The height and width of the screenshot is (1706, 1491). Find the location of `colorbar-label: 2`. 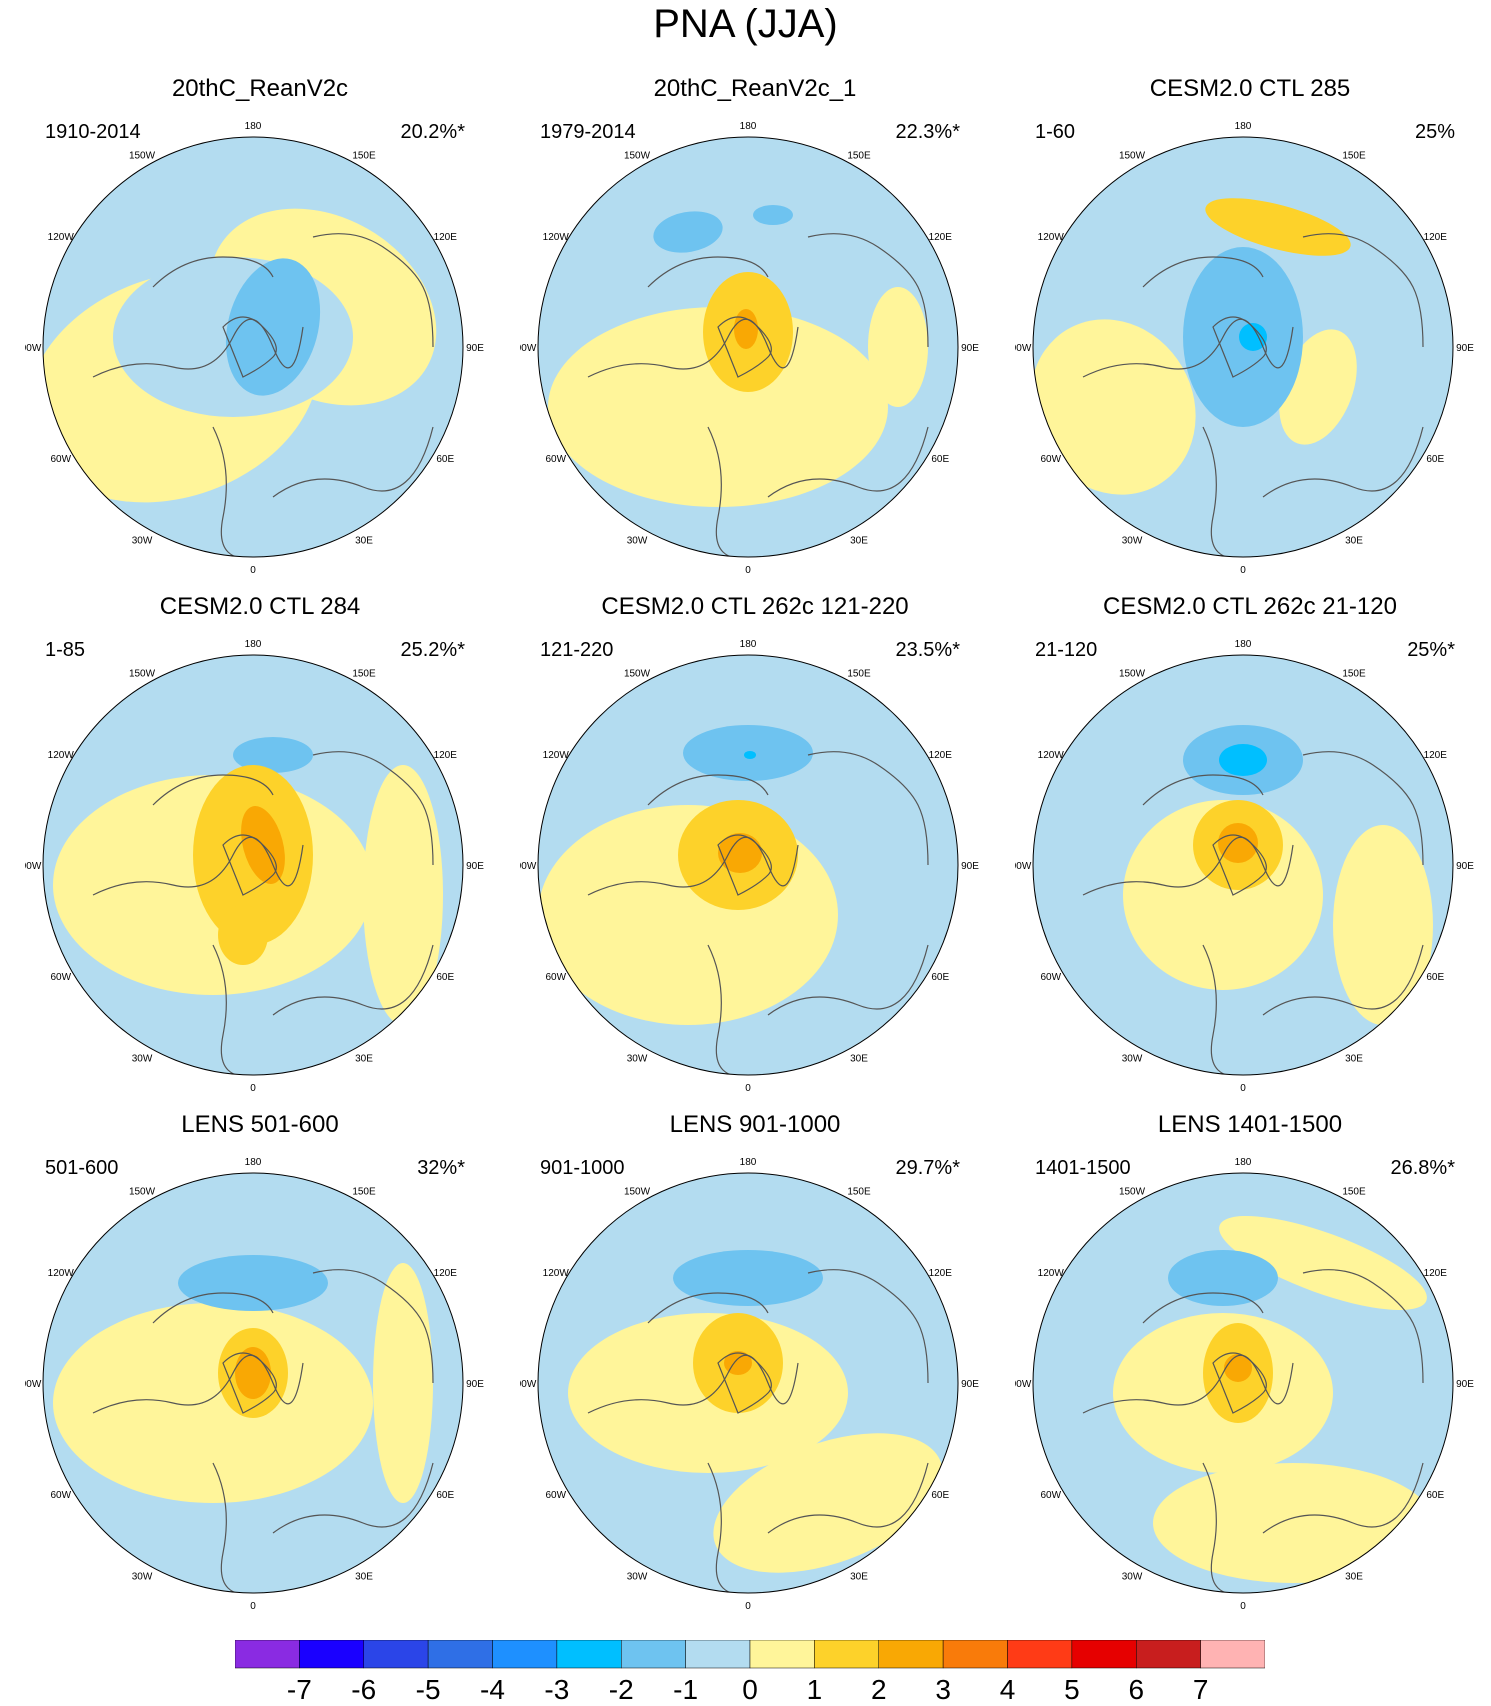

colorbar-label: 2 is located at coordinates (878, 1689).